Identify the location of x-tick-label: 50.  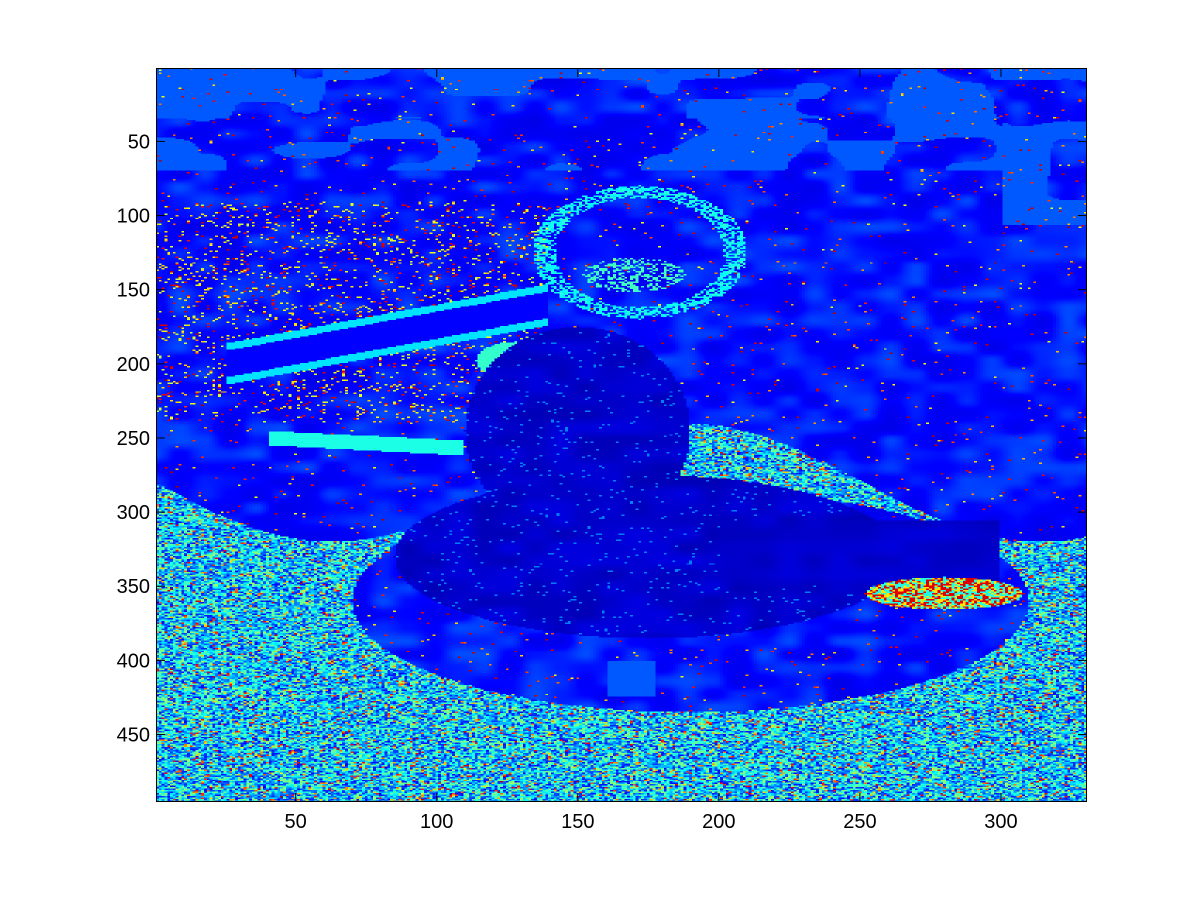
(296, 822).